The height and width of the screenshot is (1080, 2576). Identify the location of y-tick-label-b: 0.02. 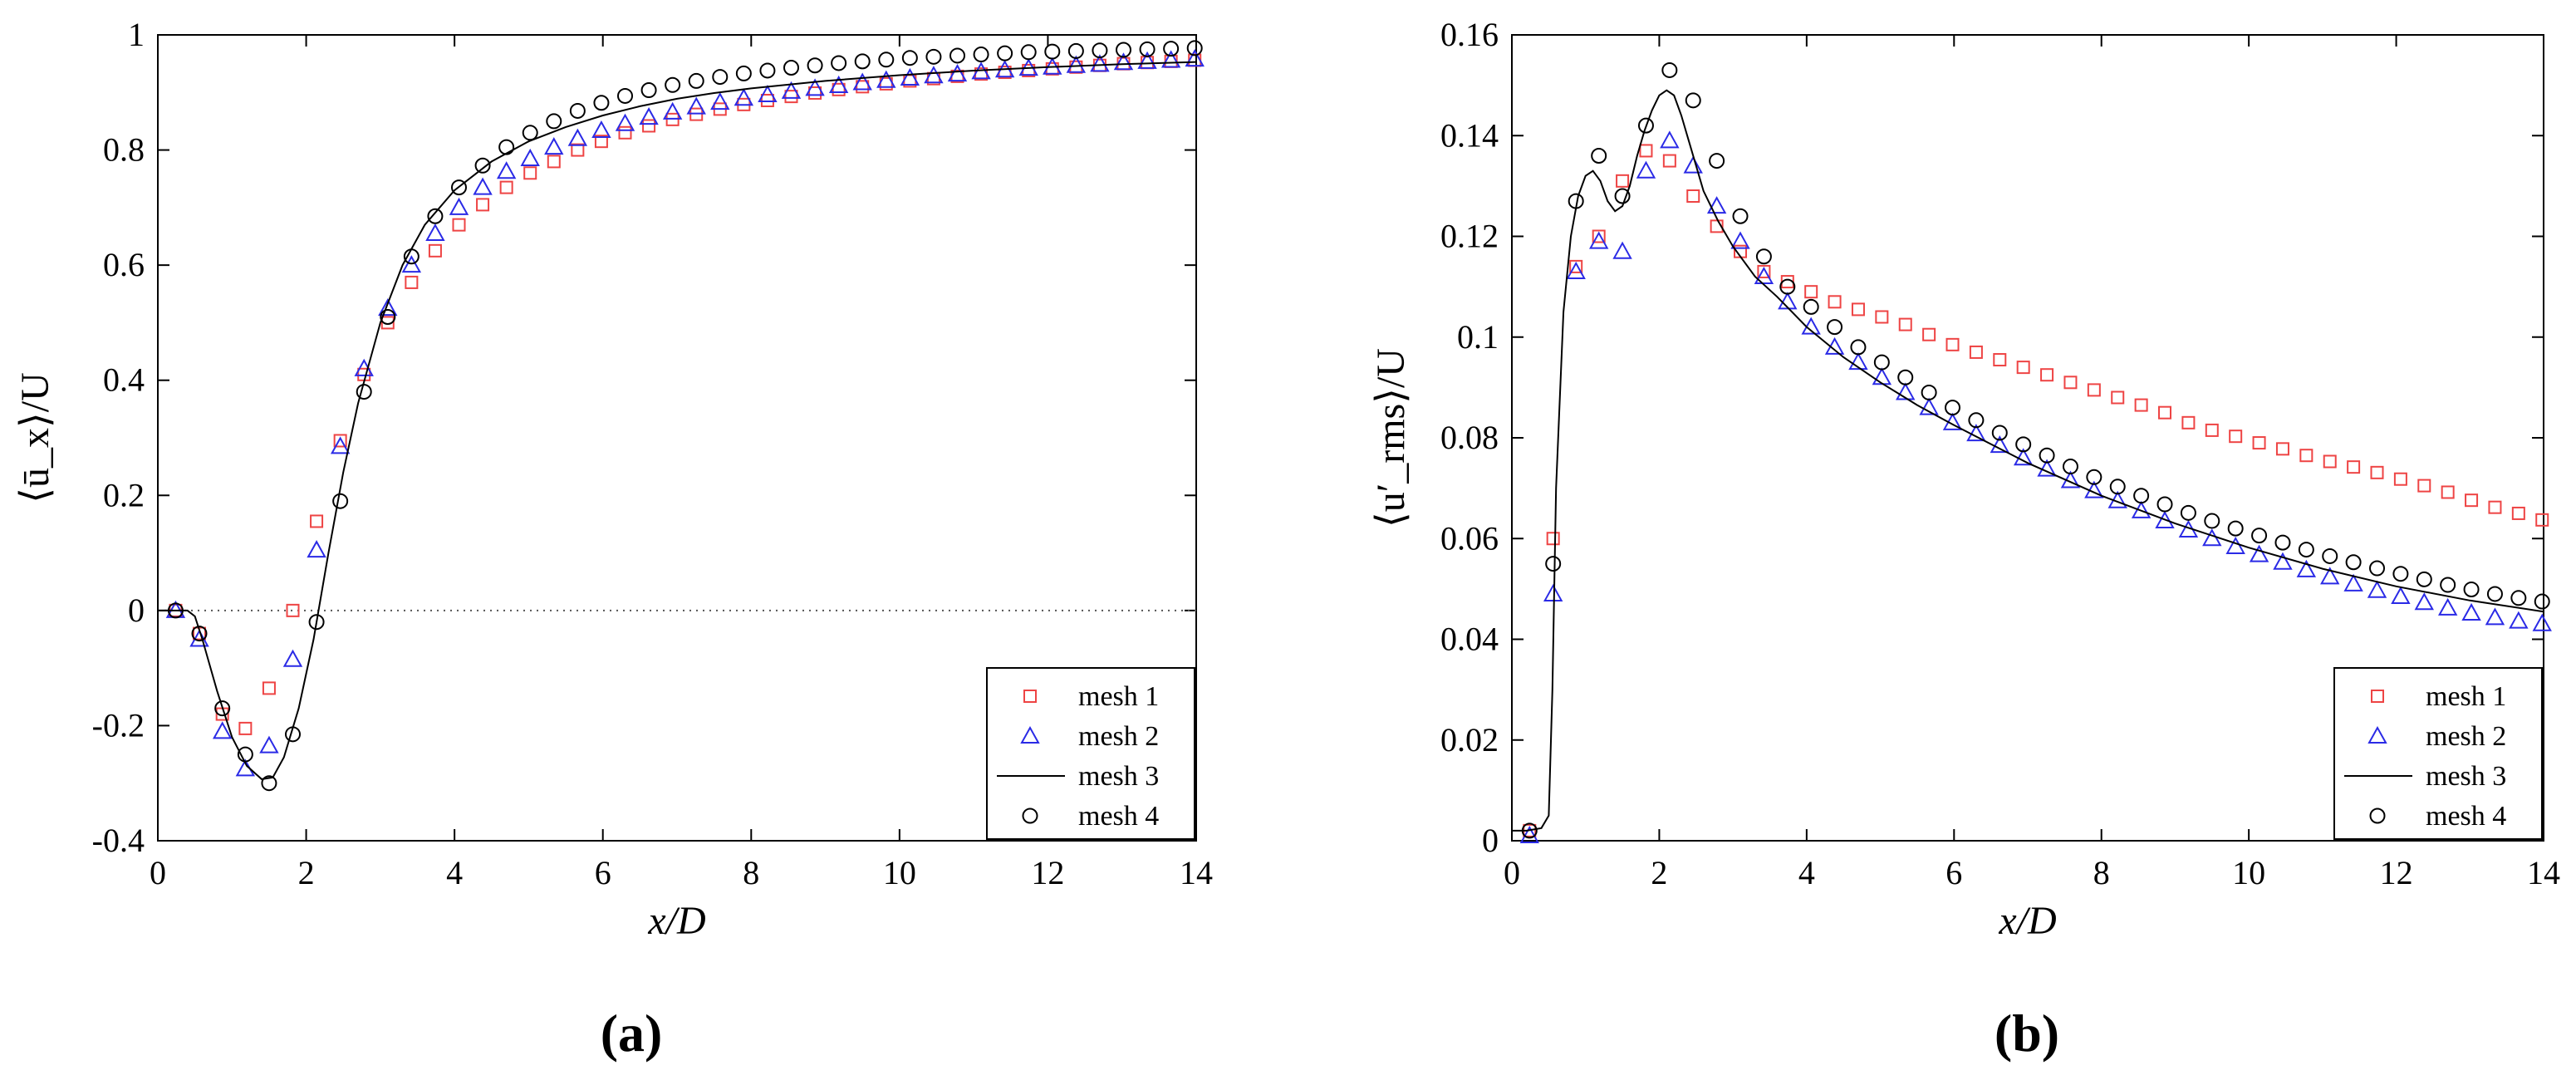
(1469, 740).